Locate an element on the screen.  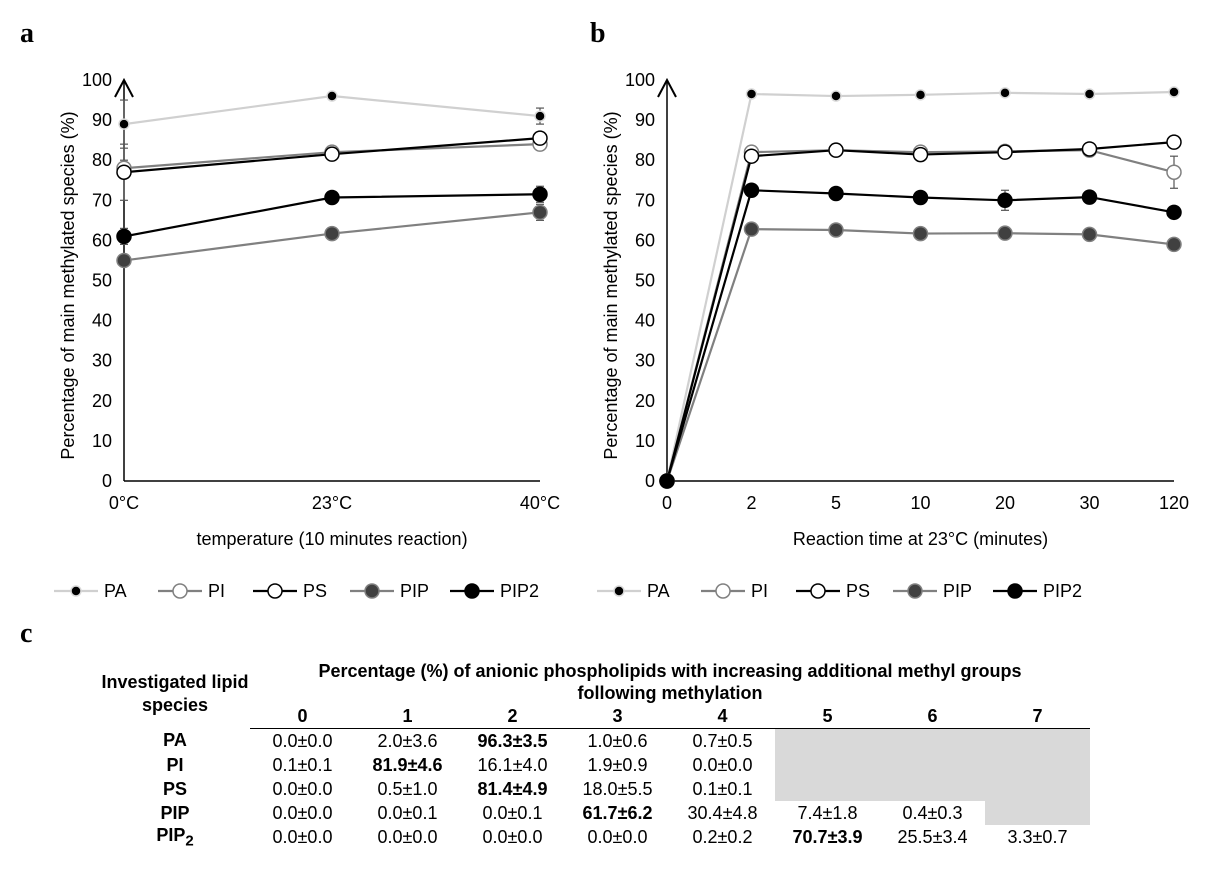
y-tick-label: 80 is located at coordinates (645, 160).